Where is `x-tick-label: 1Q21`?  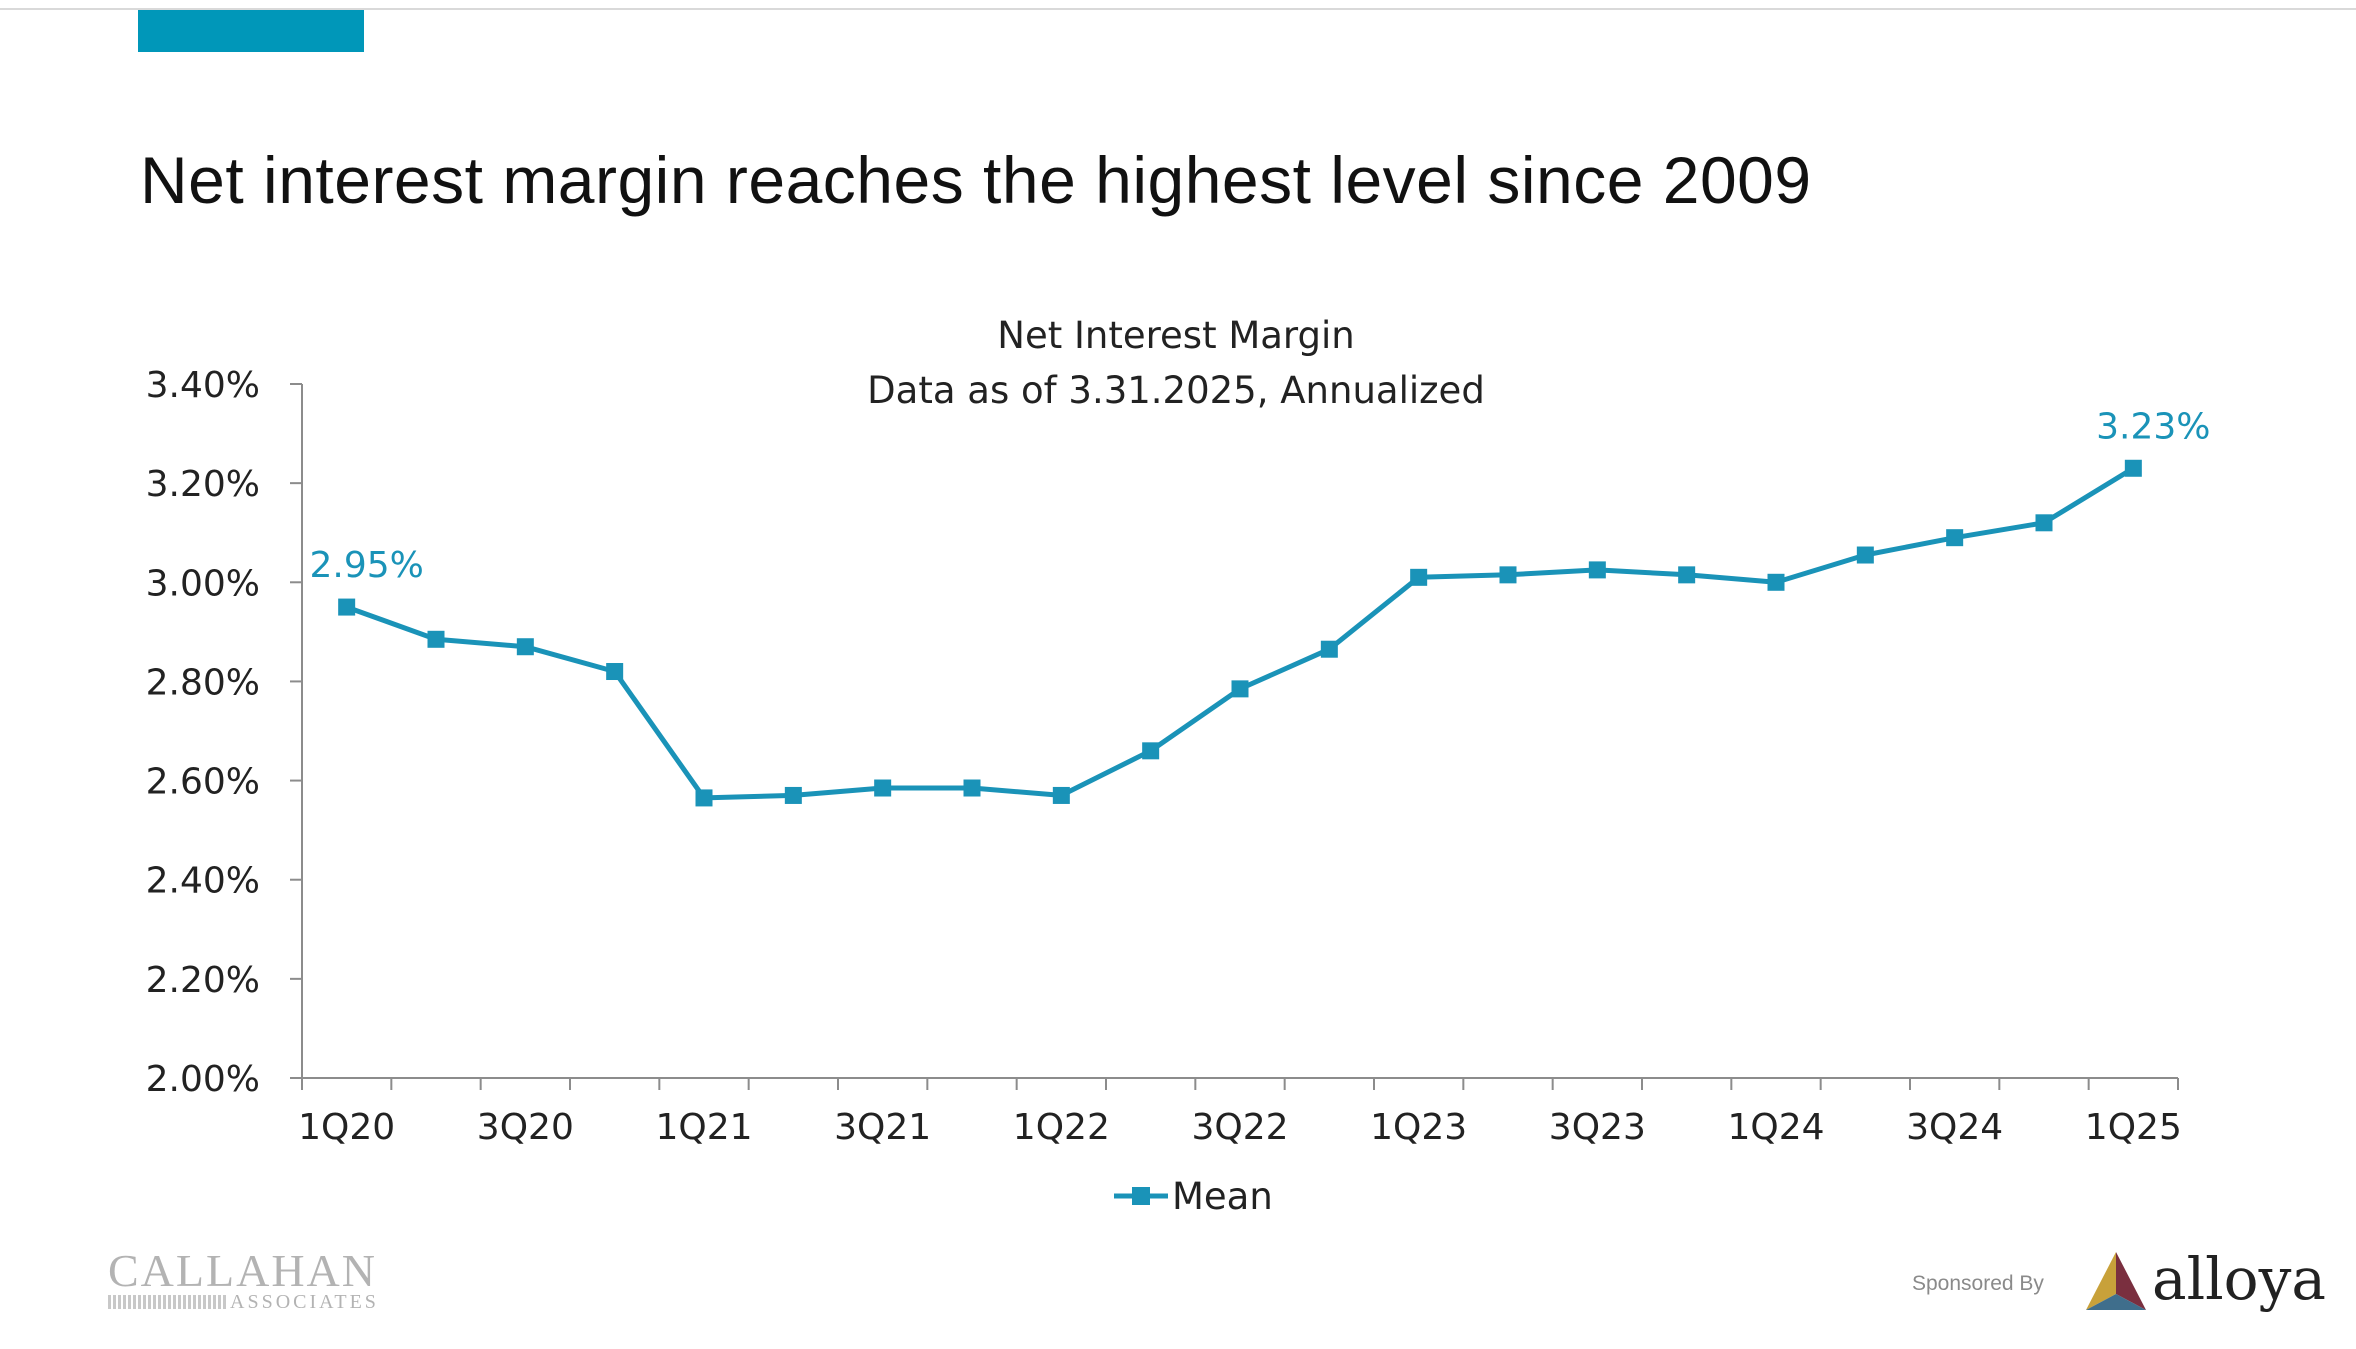 x-tick-label: 1Q21 is located at coordinates (703, 1127).